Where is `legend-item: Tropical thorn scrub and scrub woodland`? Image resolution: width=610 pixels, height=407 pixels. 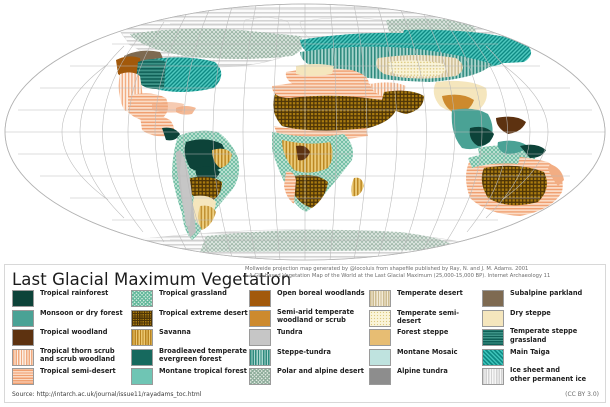
legend-item: Tropical thorn scrub and scrub woodland is located at coordinates (71, 357).